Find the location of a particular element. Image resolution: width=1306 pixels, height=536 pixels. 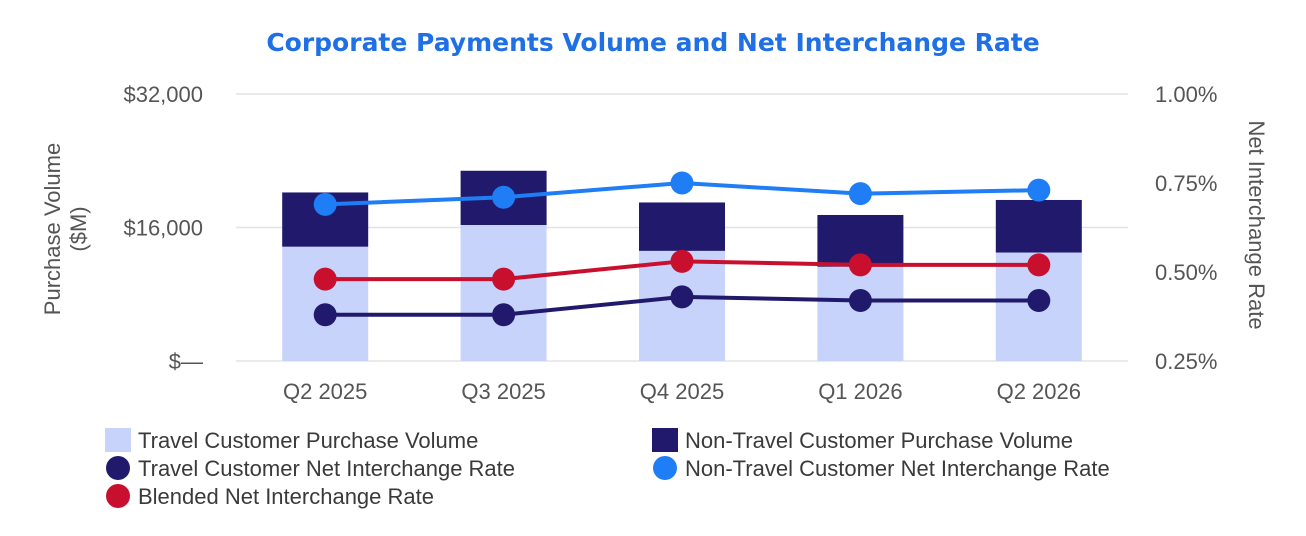

left-tick-label: $16,000 is located at coordinates (163, 228).